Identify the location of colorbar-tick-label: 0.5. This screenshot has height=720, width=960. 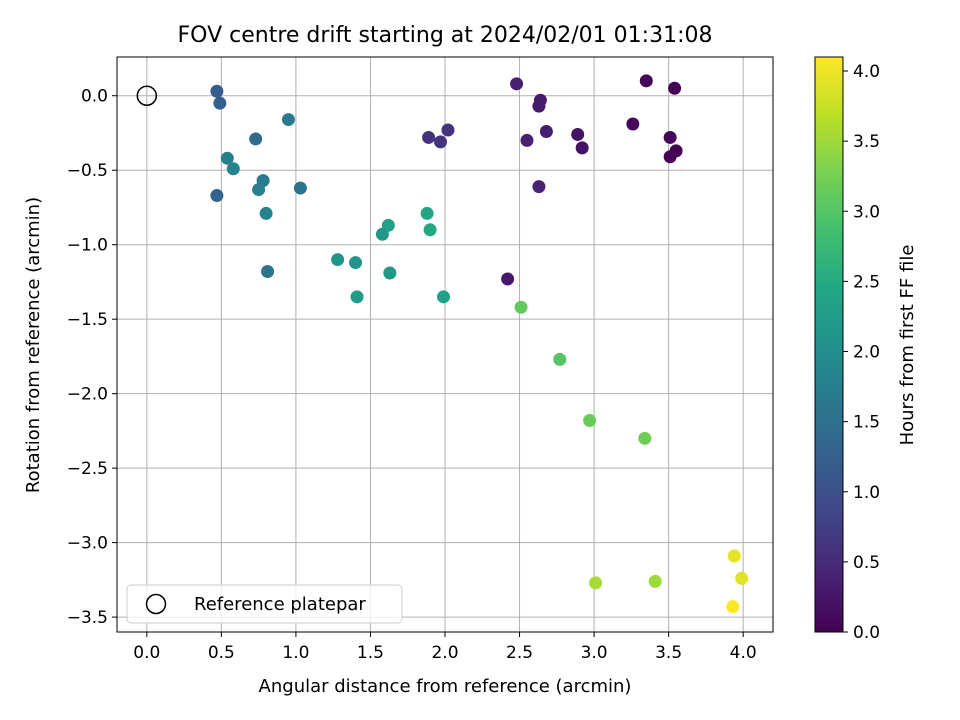
(866, 563).